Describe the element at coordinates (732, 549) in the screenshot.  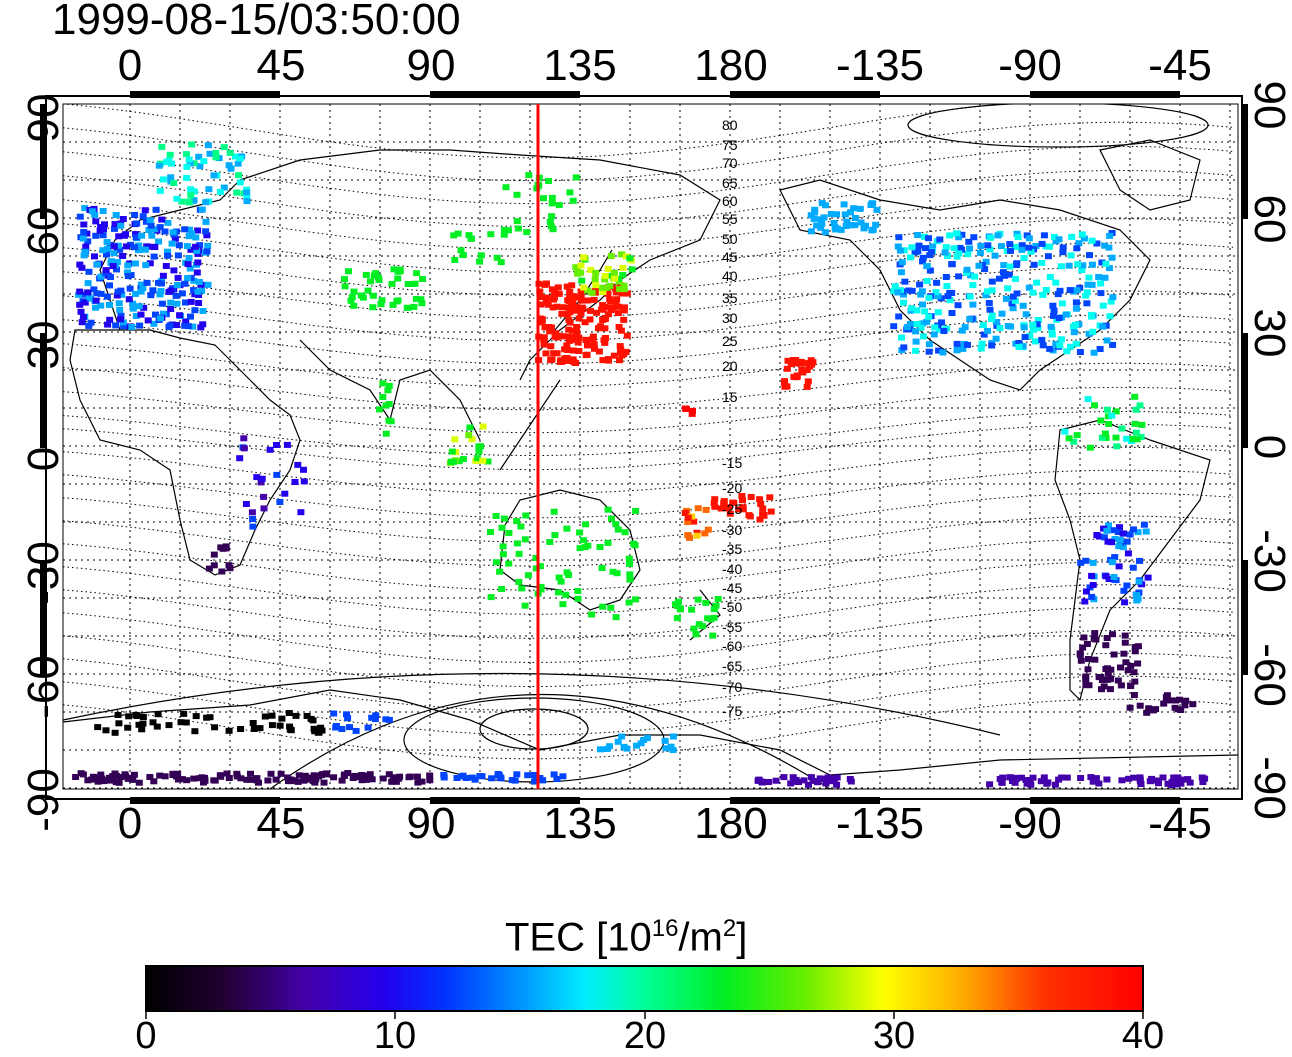
I see `contour-label: -35` at that location.